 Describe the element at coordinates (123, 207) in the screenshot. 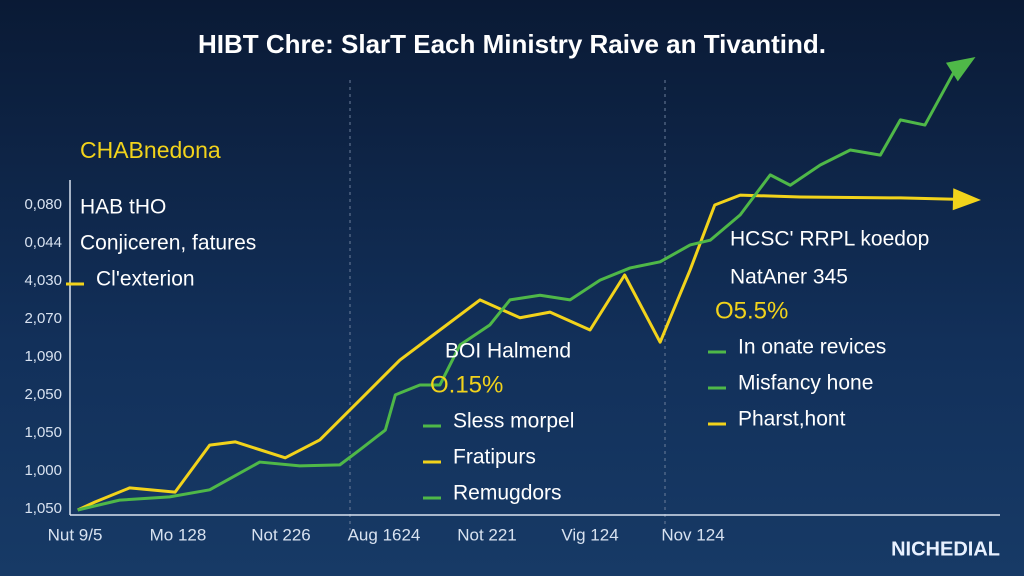

I see `annotation-item: HAB tHO` at that location.